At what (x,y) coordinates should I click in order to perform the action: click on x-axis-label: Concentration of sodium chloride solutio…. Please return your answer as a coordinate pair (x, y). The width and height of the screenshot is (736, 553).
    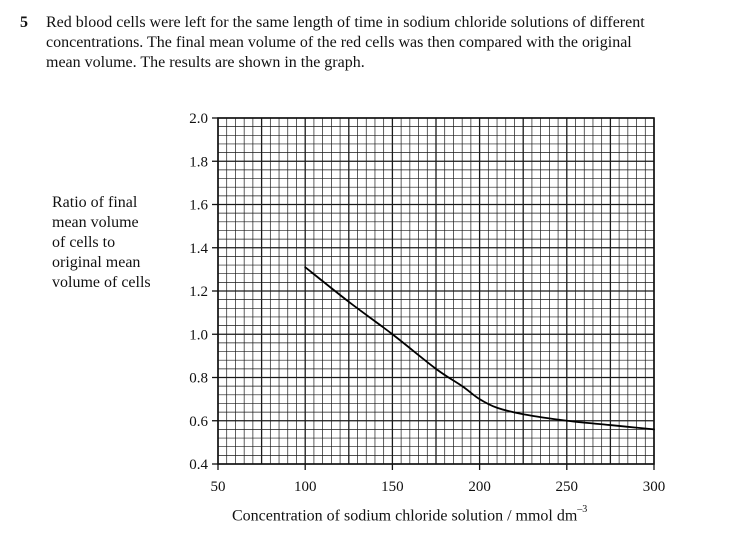
    Looking at the image, I should click on (410, 514).